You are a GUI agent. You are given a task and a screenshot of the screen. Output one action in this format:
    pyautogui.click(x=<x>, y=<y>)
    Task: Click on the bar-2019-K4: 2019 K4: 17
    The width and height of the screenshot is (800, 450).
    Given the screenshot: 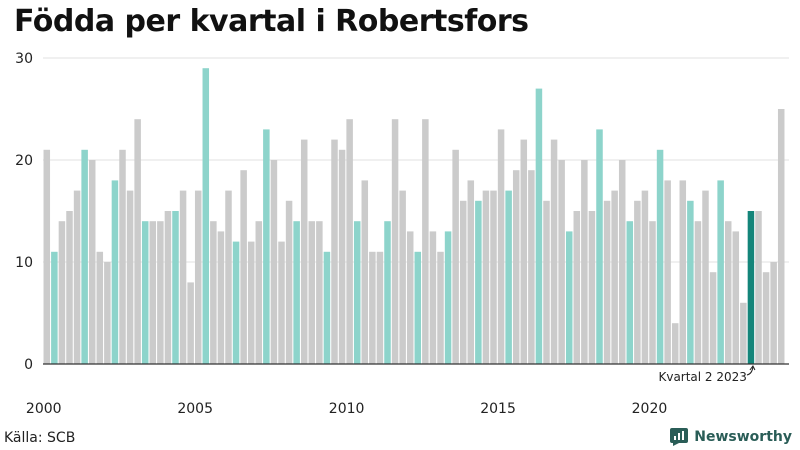 What is the action you would take?
    pyautogui.click(x=645, y=277)
    